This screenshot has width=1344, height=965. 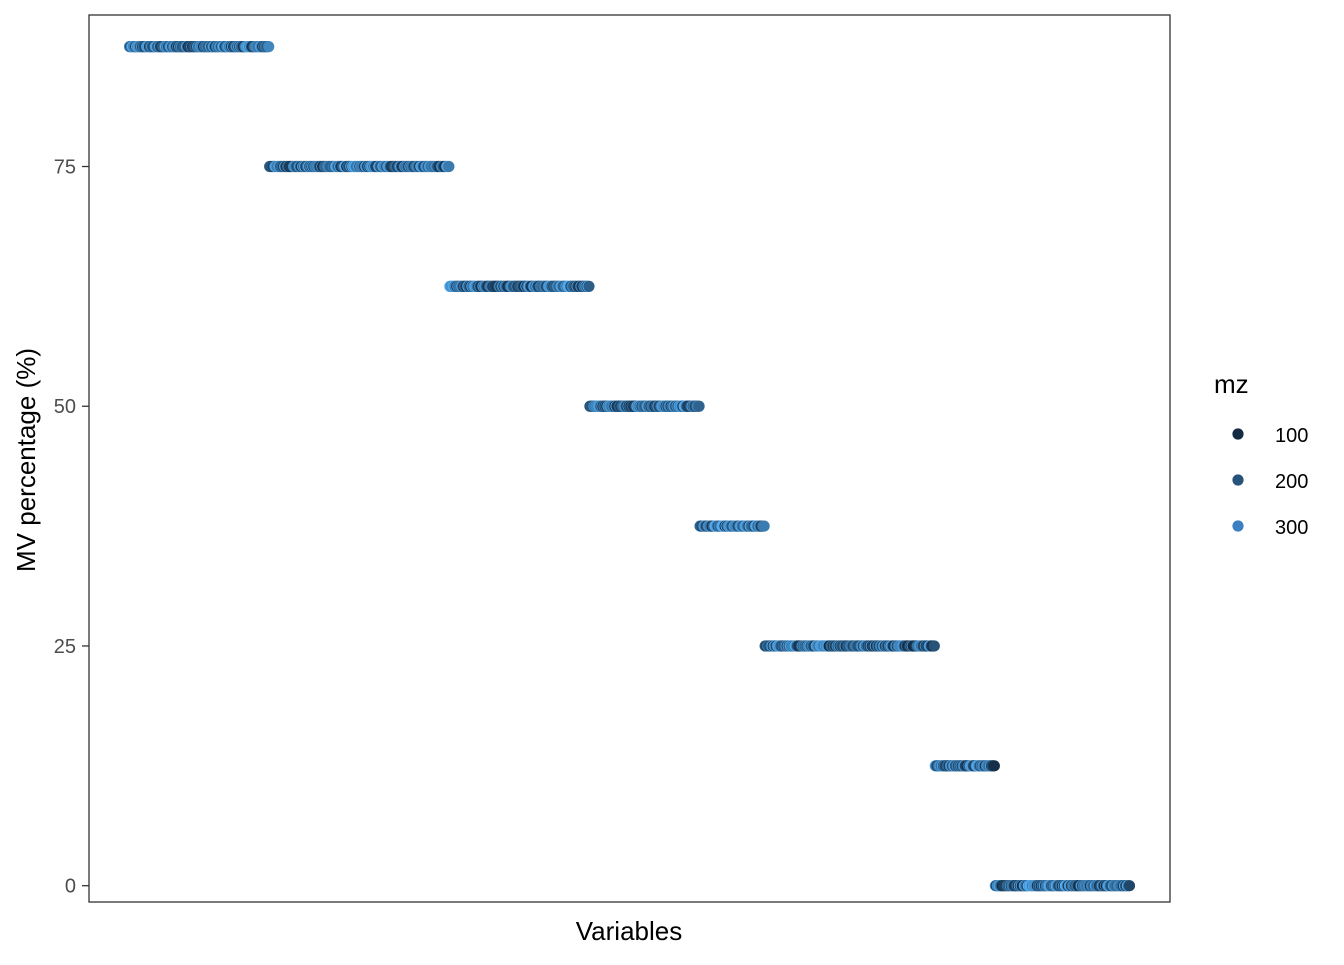 What do you see at coordinates (1291, 528) in the screenshot?
I see `legend-label: 300` at bounding box center [1291, 528].